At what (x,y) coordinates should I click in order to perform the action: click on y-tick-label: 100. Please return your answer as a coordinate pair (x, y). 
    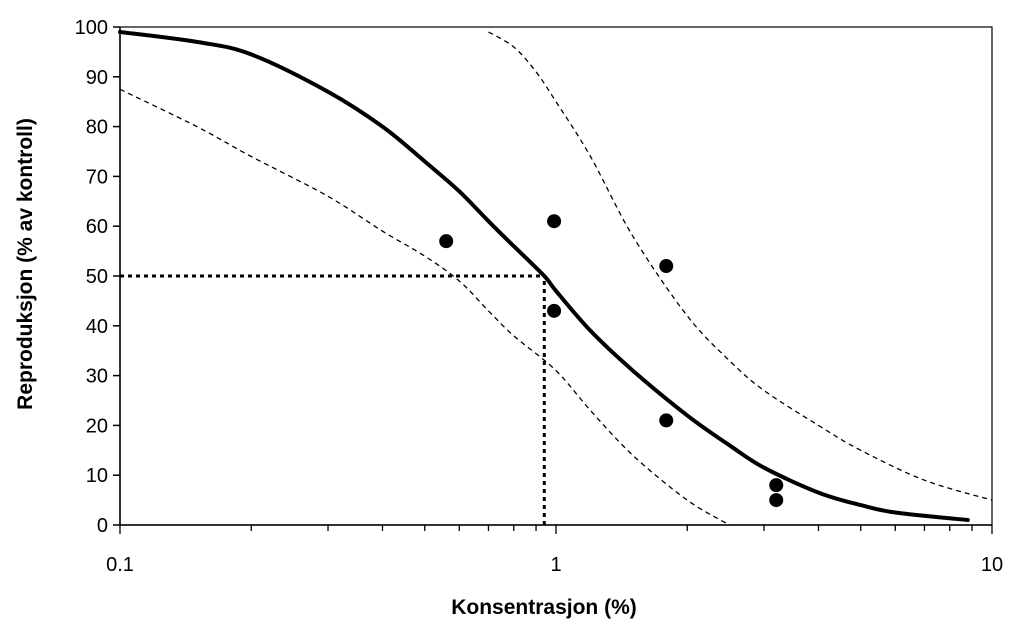
    Looking at the image, I should click on (91, 28).